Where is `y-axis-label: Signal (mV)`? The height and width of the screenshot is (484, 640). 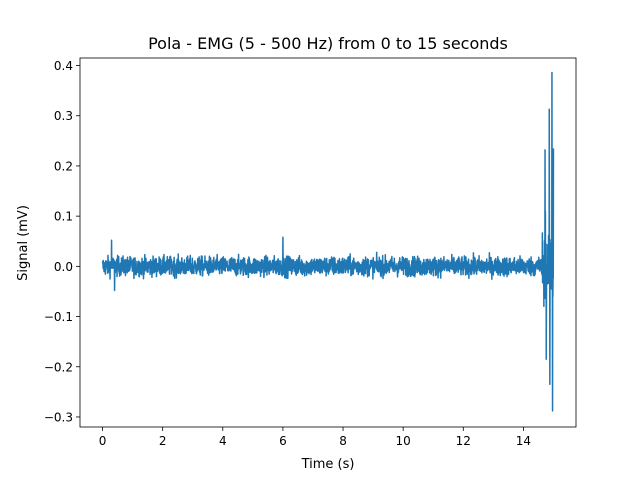 y-axis-label: Signal (mV) is located at coordinates (23, 243).